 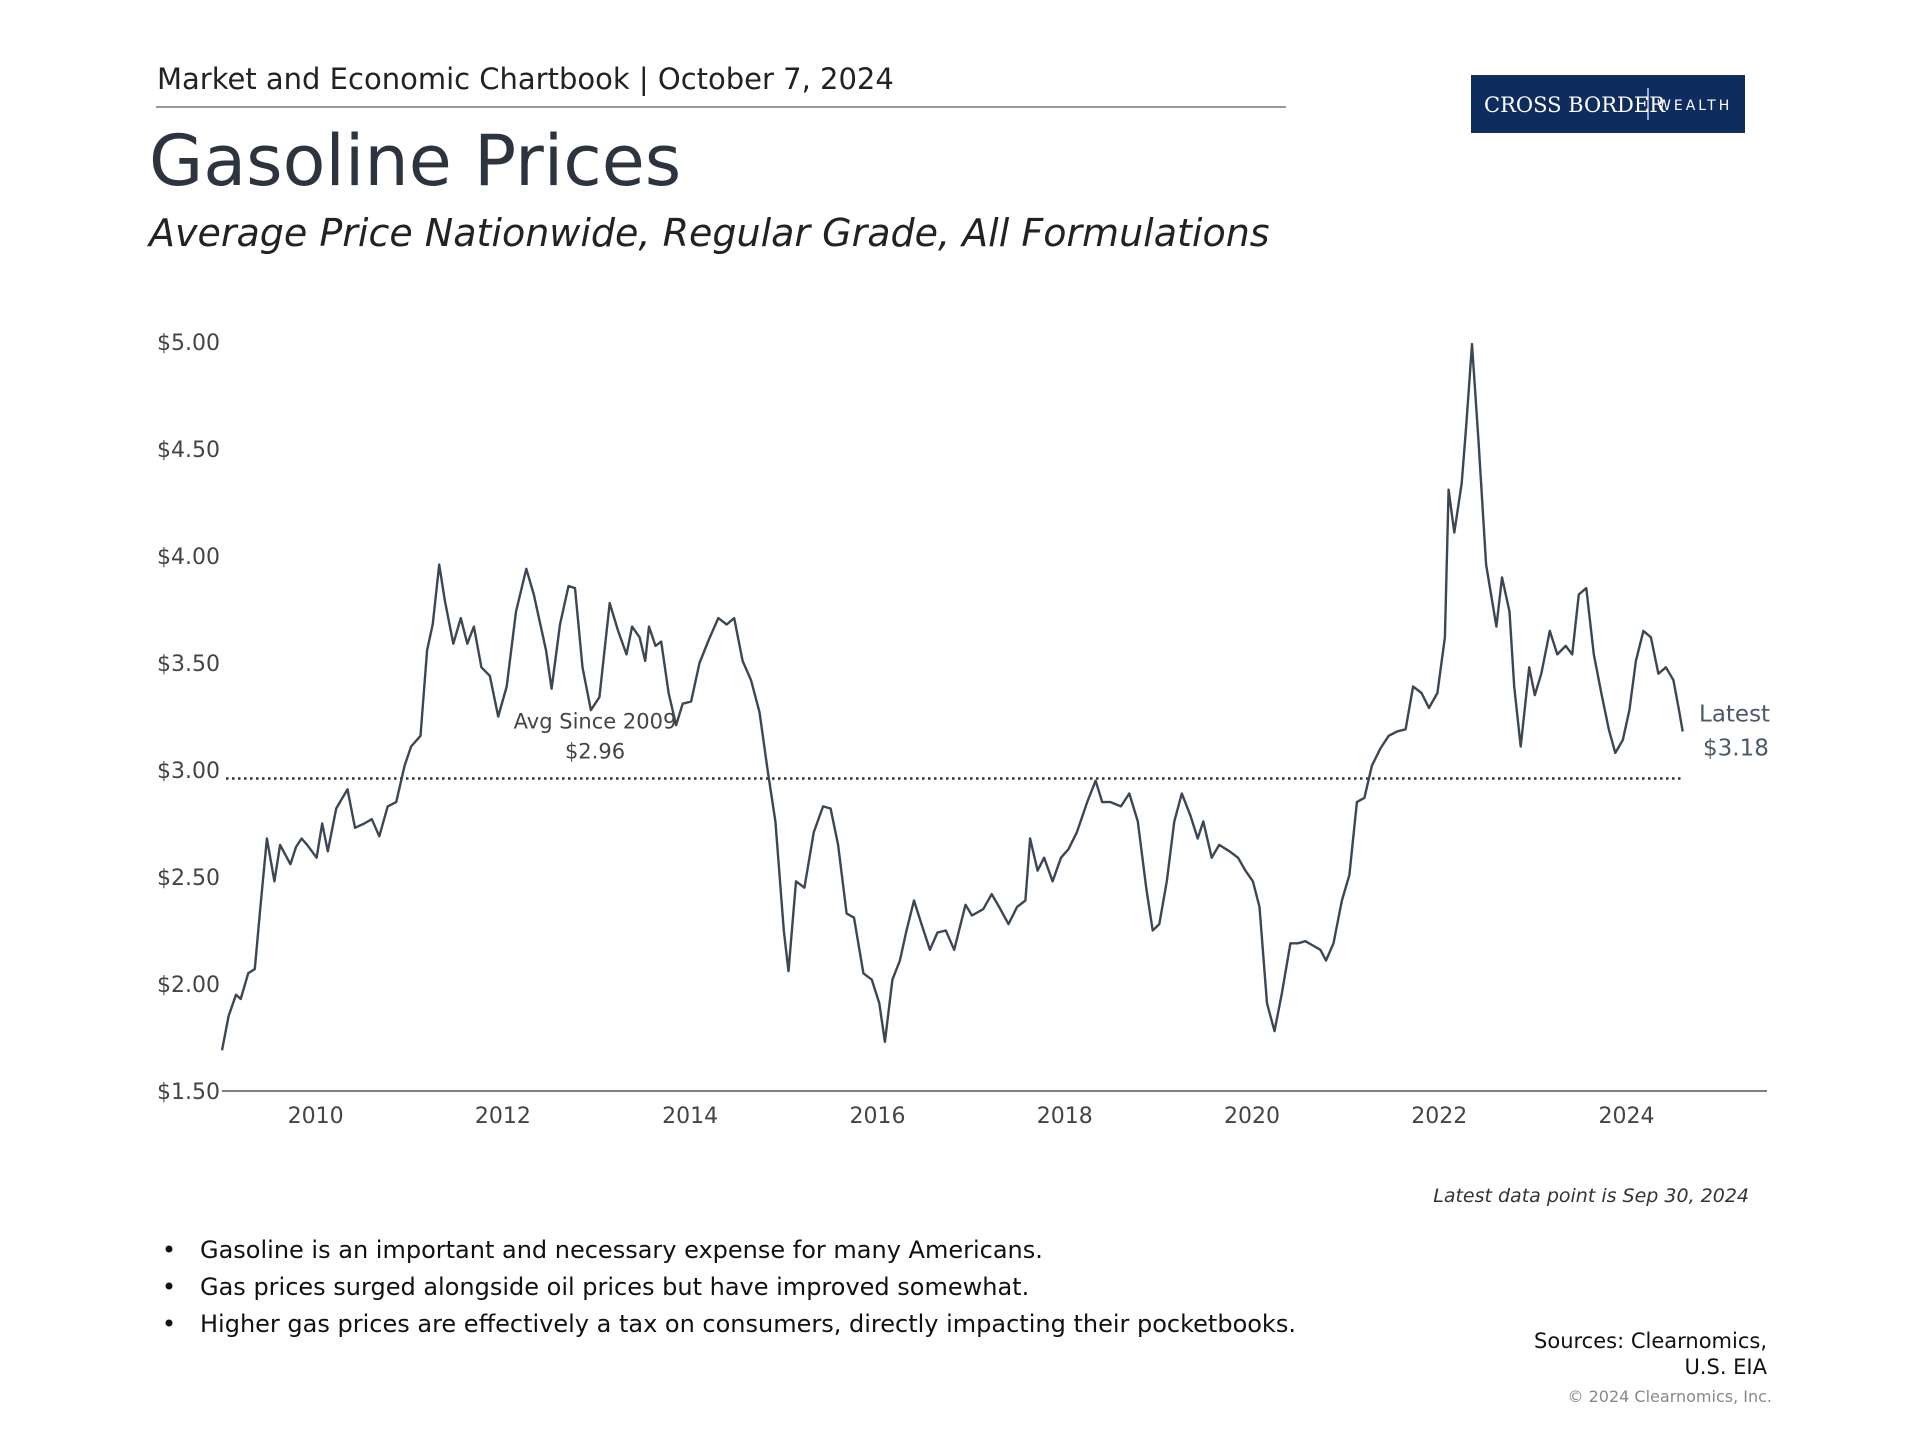 What do you see at coordinates (1734, 714) in the screenshot?
I see `latest-label: Latest` at bounding box center [1734, 714].